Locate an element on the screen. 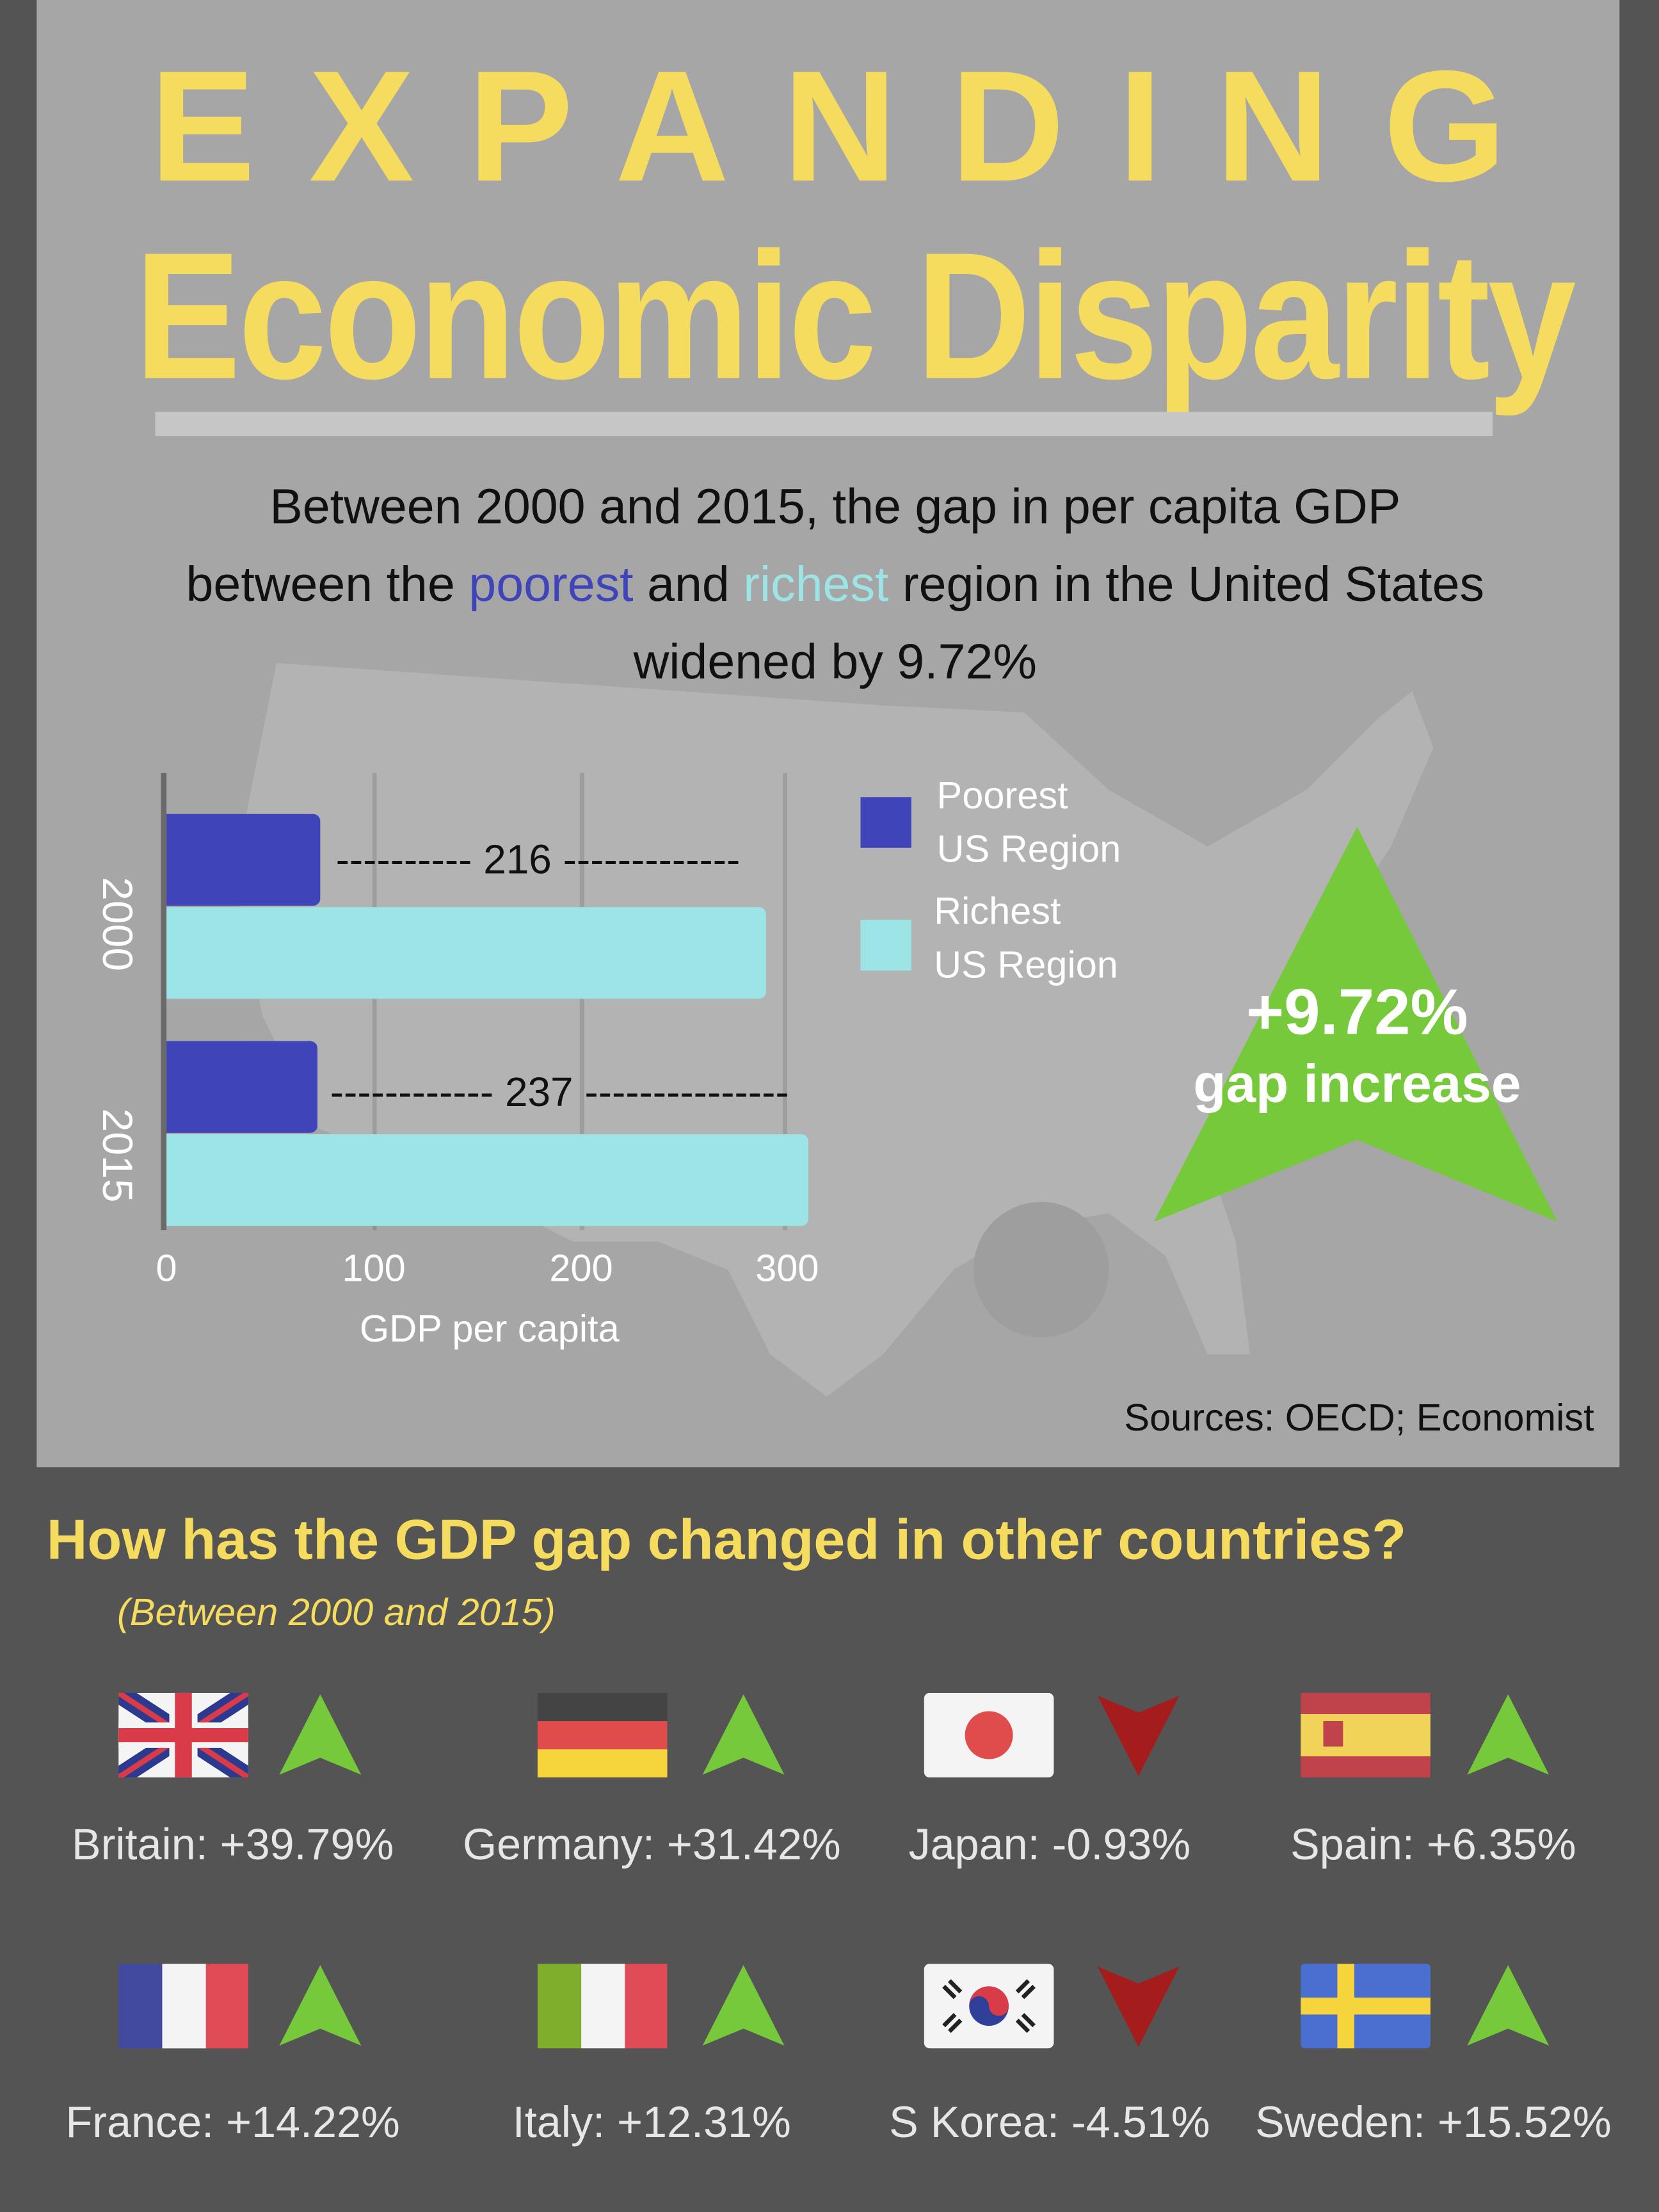  intro-text-segment: region in the United States is located at coordinates (1186, 585).